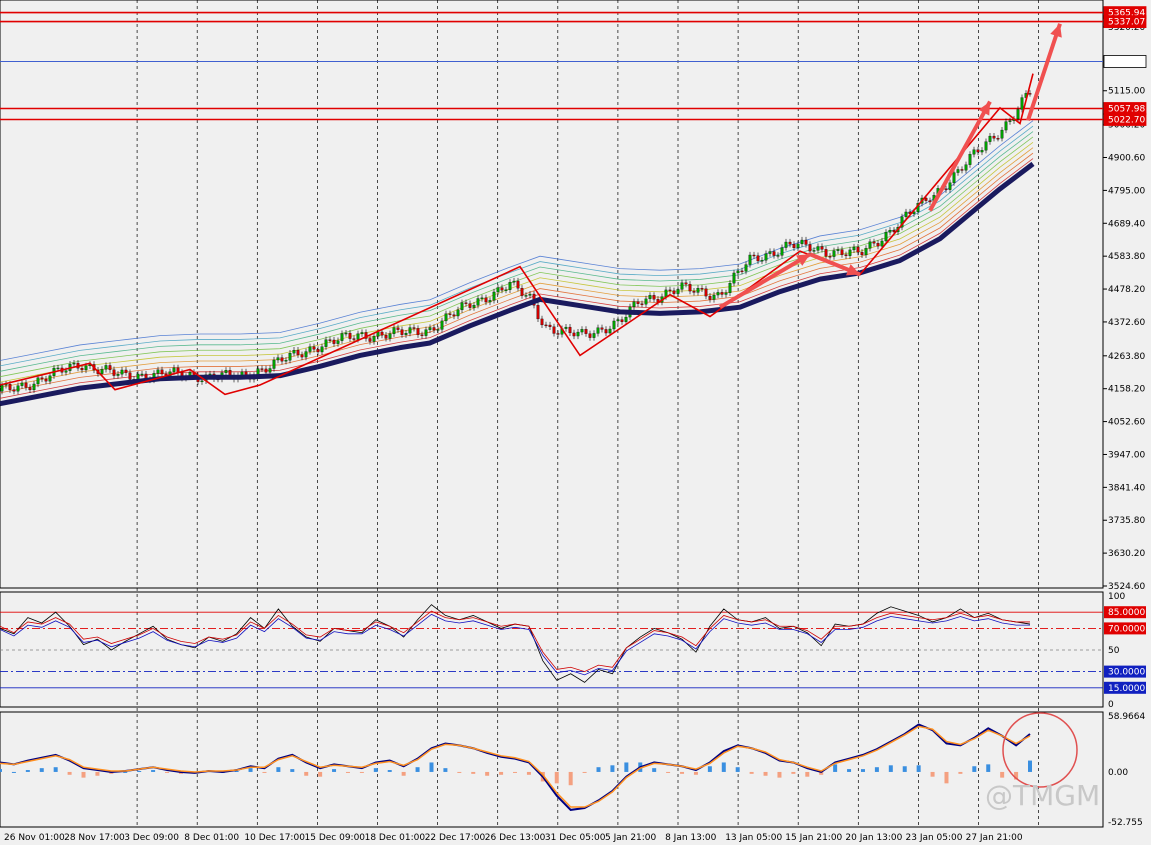 The height and width of the screenshot is (845, 1151). I want to click on watermark-text: @TMGM, so click(1042, 795).